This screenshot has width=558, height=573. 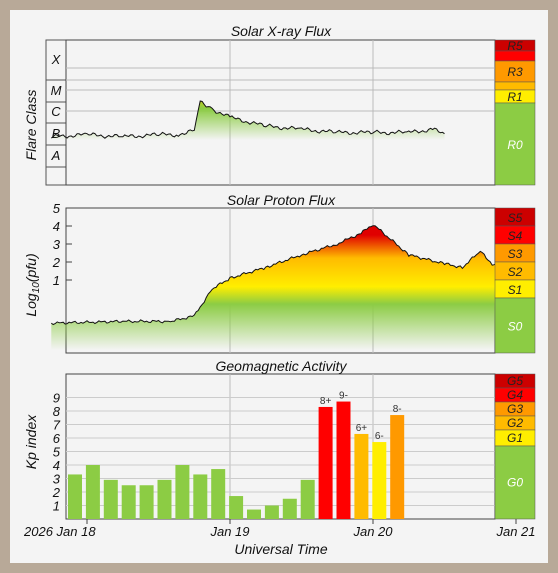 What do you see at coordinates (56, 398) in the screenshot?
I see `kp-tick-label: 9` at bounding box center [56, 398].